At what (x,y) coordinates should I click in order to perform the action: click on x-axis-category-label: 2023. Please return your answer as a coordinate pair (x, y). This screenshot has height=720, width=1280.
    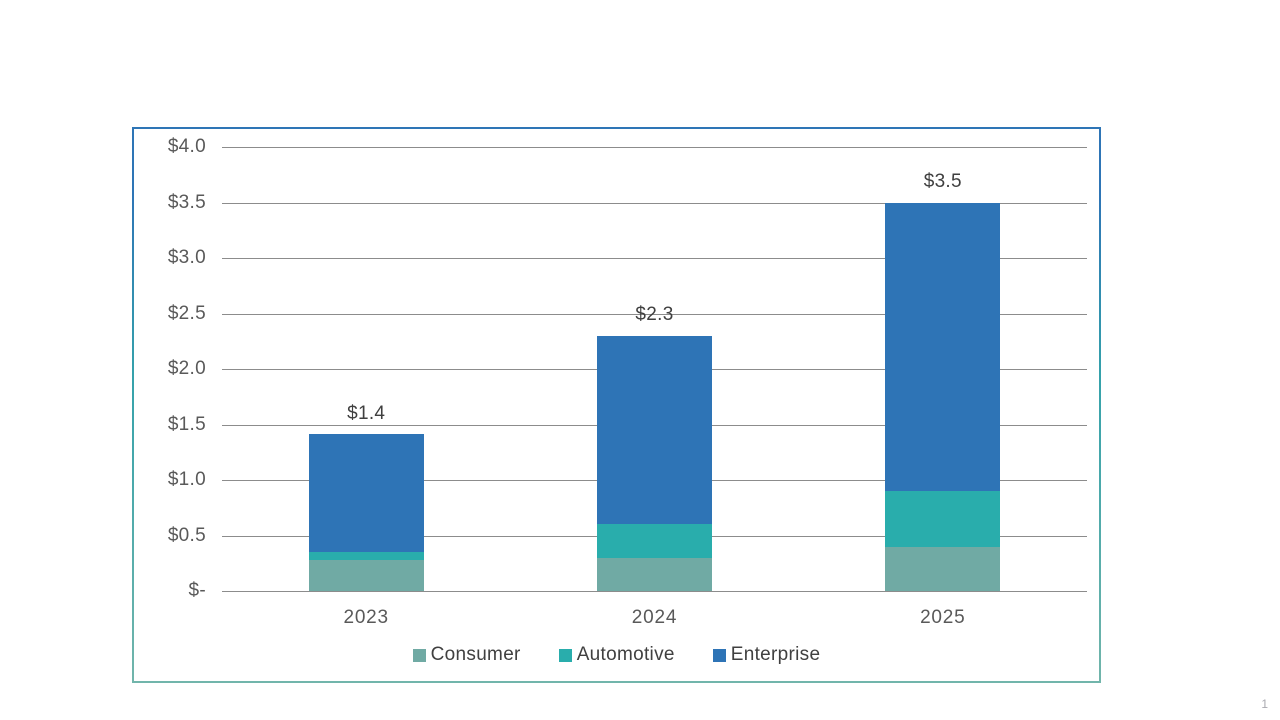
    Looking at the image, I should click on (366, 617).